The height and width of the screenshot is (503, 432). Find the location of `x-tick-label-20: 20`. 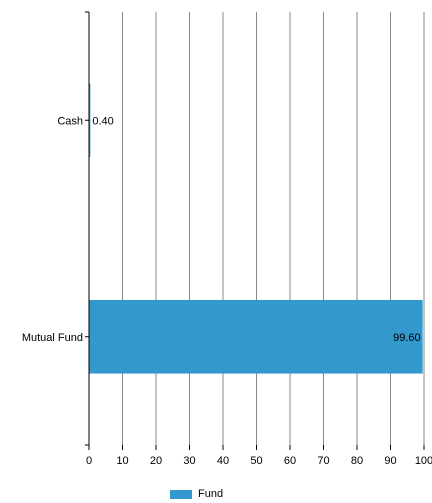

x-tick-label-20: 20 is located at coordinates (156, 461).